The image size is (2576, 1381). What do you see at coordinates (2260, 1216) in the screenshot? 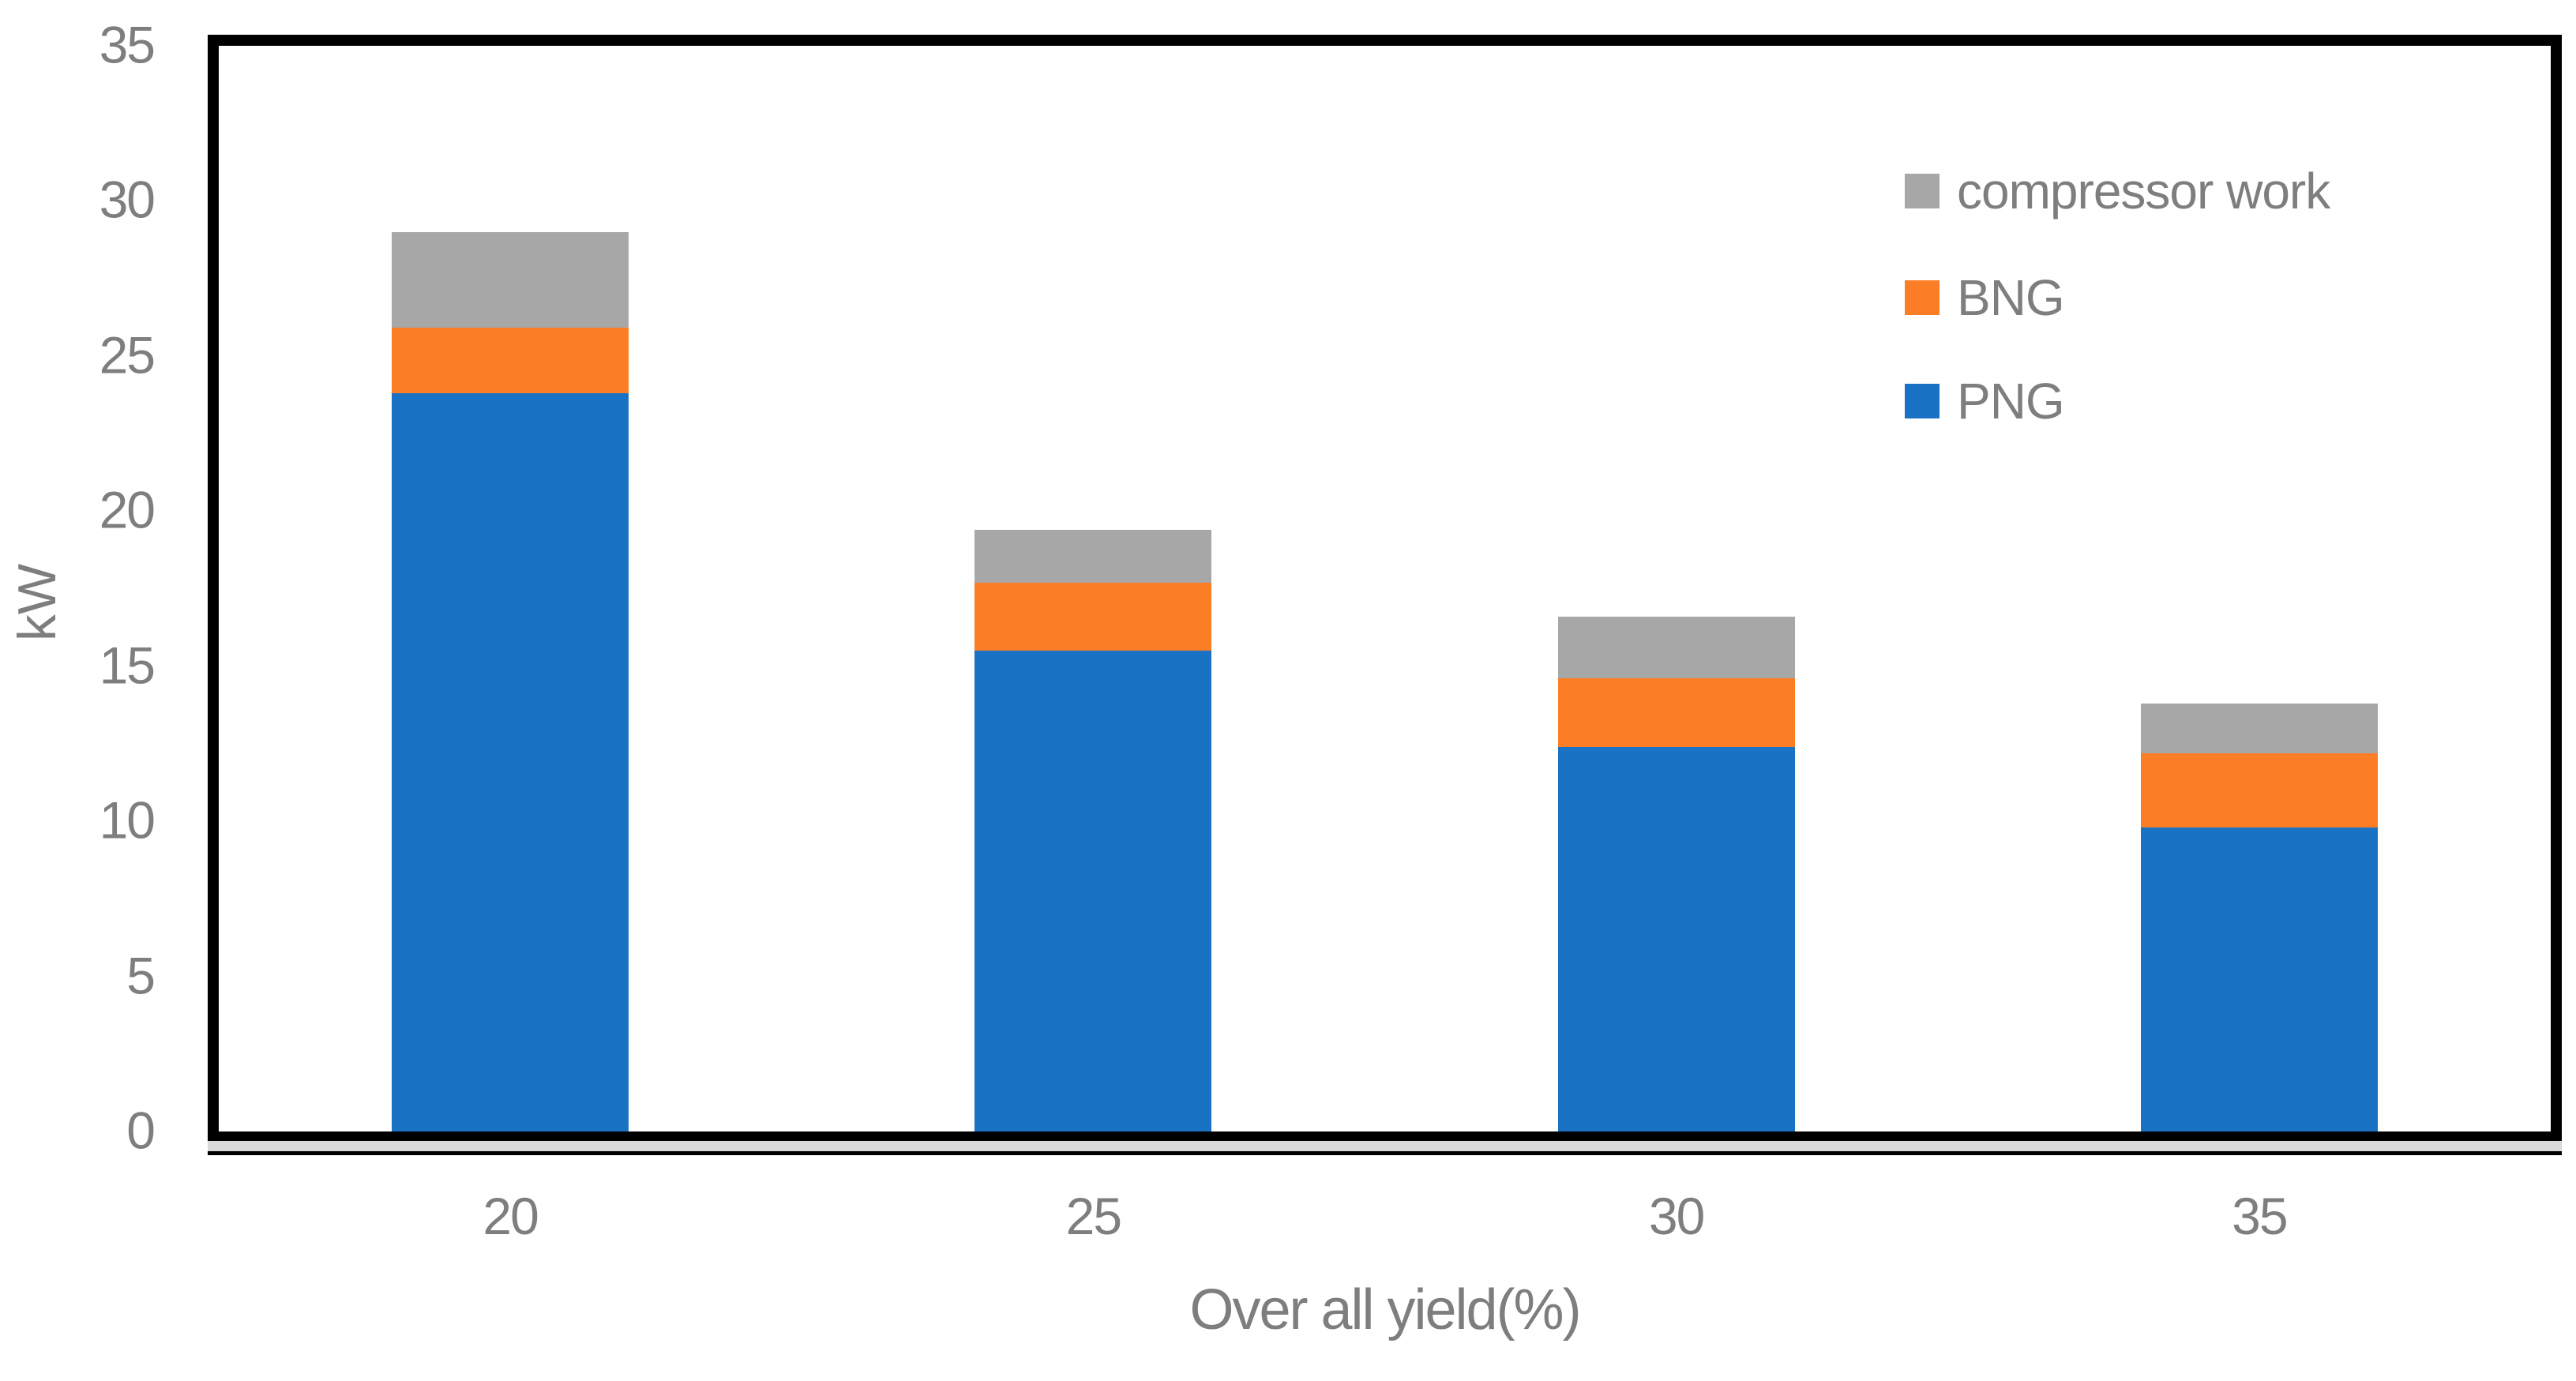
I see `x-tick-label: 35` at bounding box center [2260, 1216].